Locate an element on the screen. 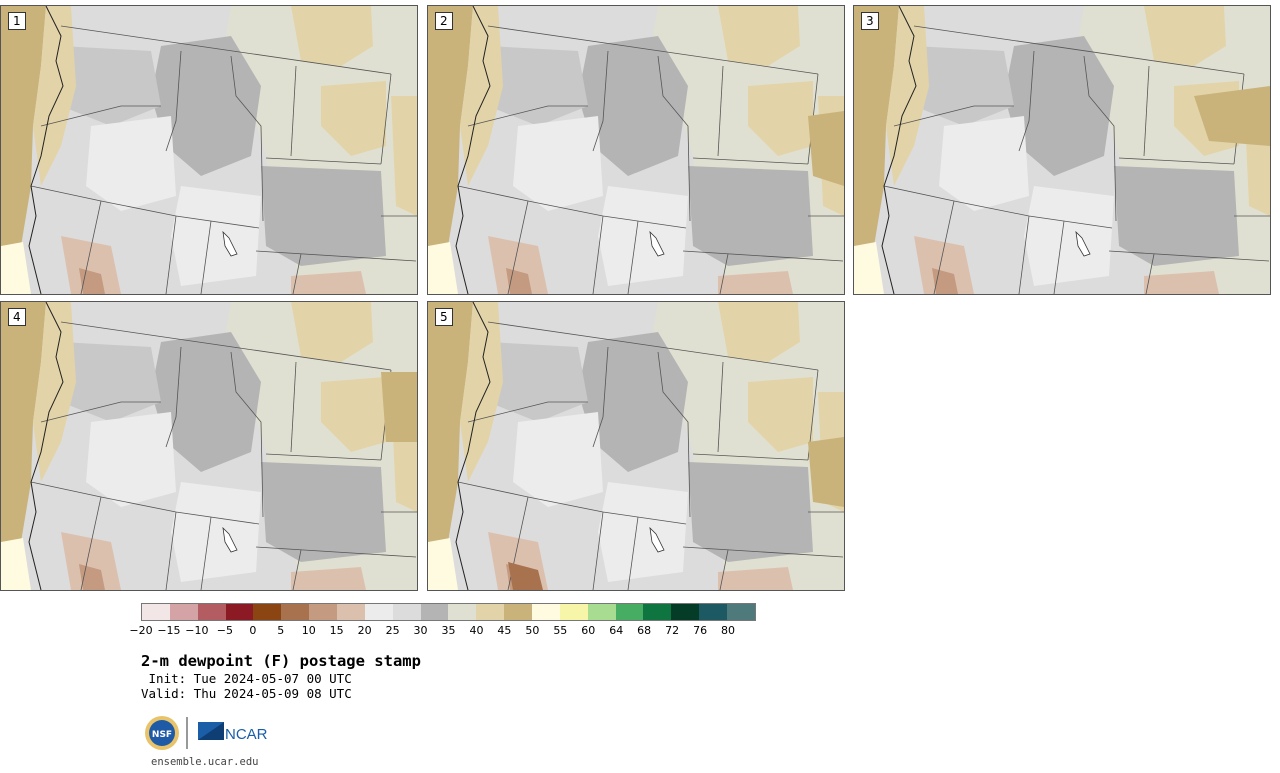 The image size is (1280, 773). nsf-logo: NSF is located at coordinates (162, 733).